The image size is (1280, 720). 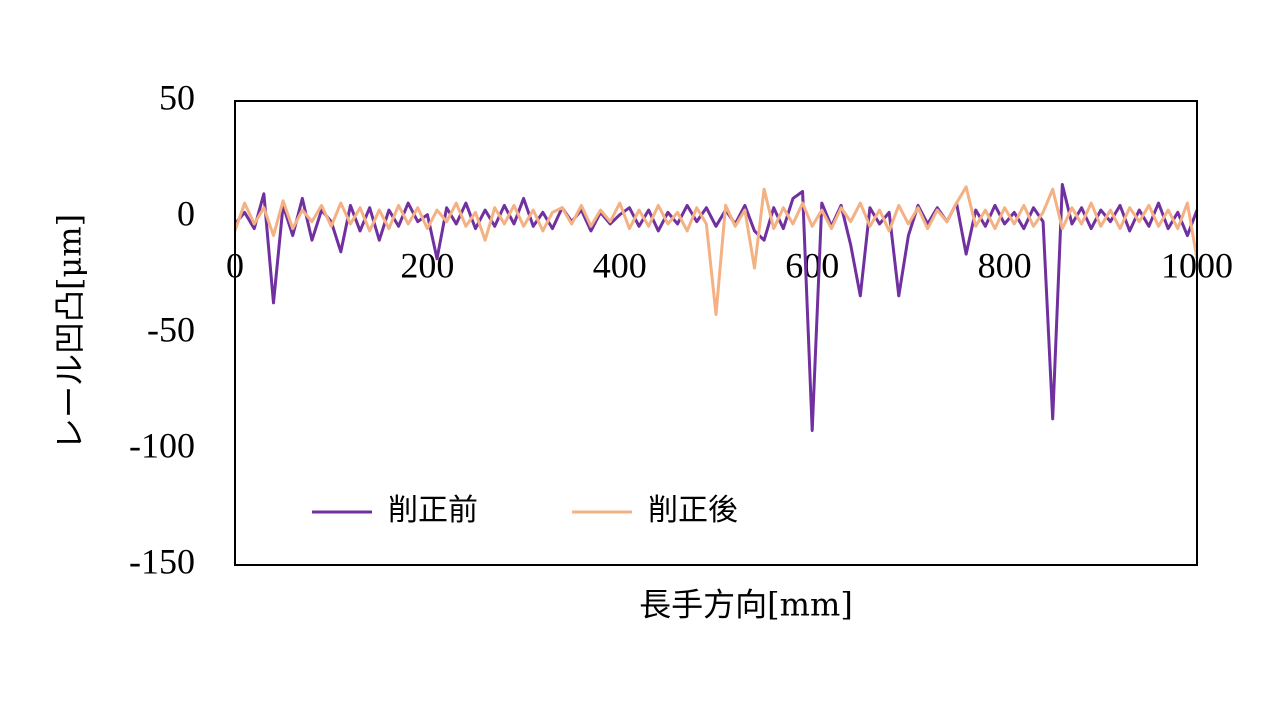 What do you see at coordinates (171, 329) in the screenshot?
I see `y-tick-label: -50` at bounding box center [171, 329].